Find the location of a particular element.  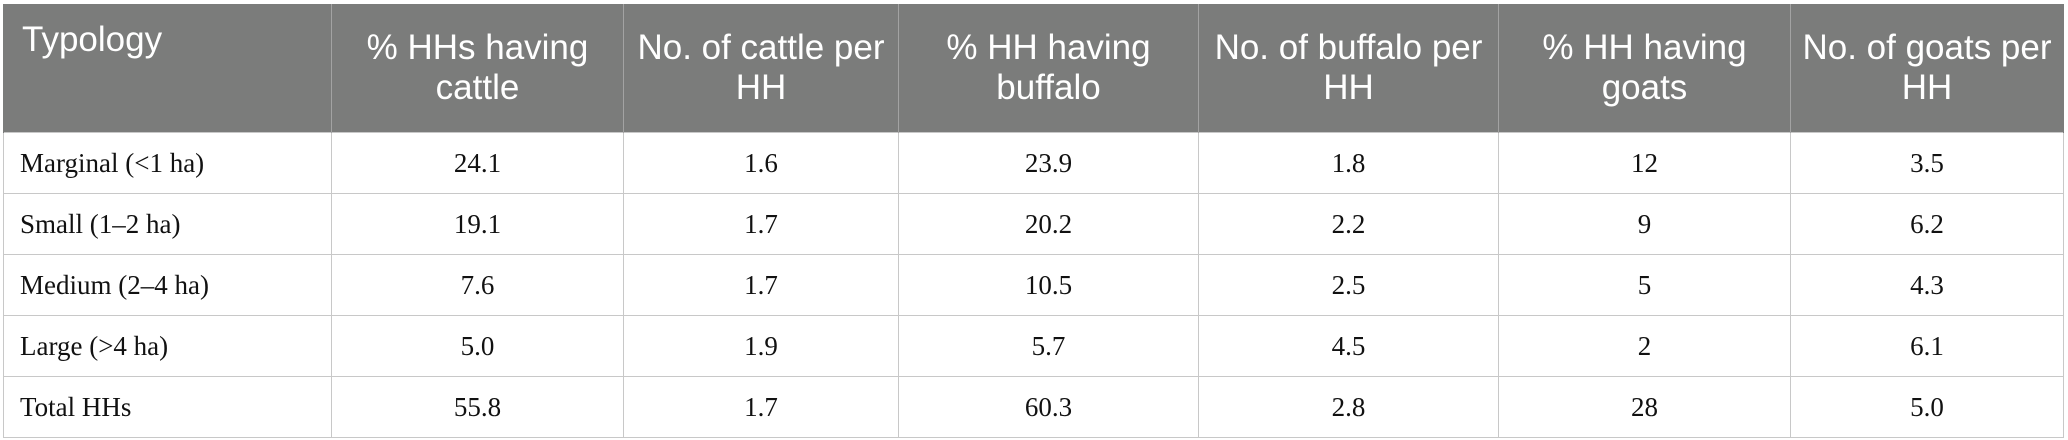

table-cell: 19.1 is located at coordinates (477, 224).